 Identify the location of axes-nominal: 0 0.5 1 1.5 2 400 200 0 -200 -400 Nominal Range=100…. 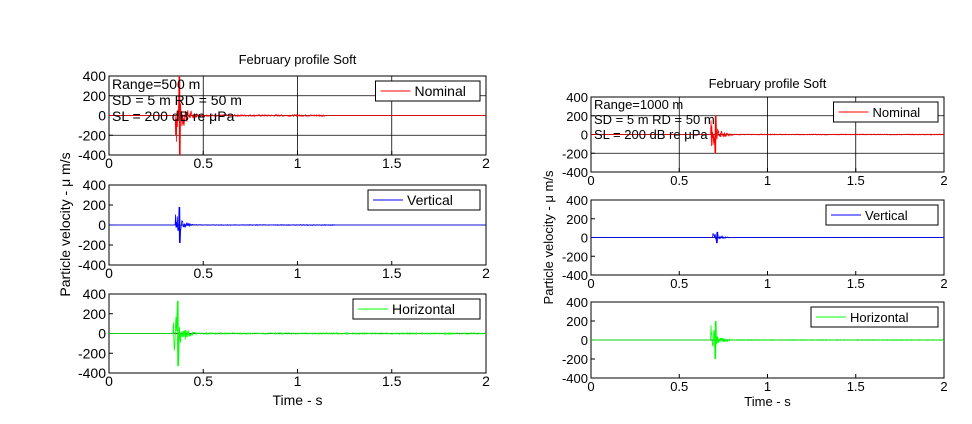
(755, 139).